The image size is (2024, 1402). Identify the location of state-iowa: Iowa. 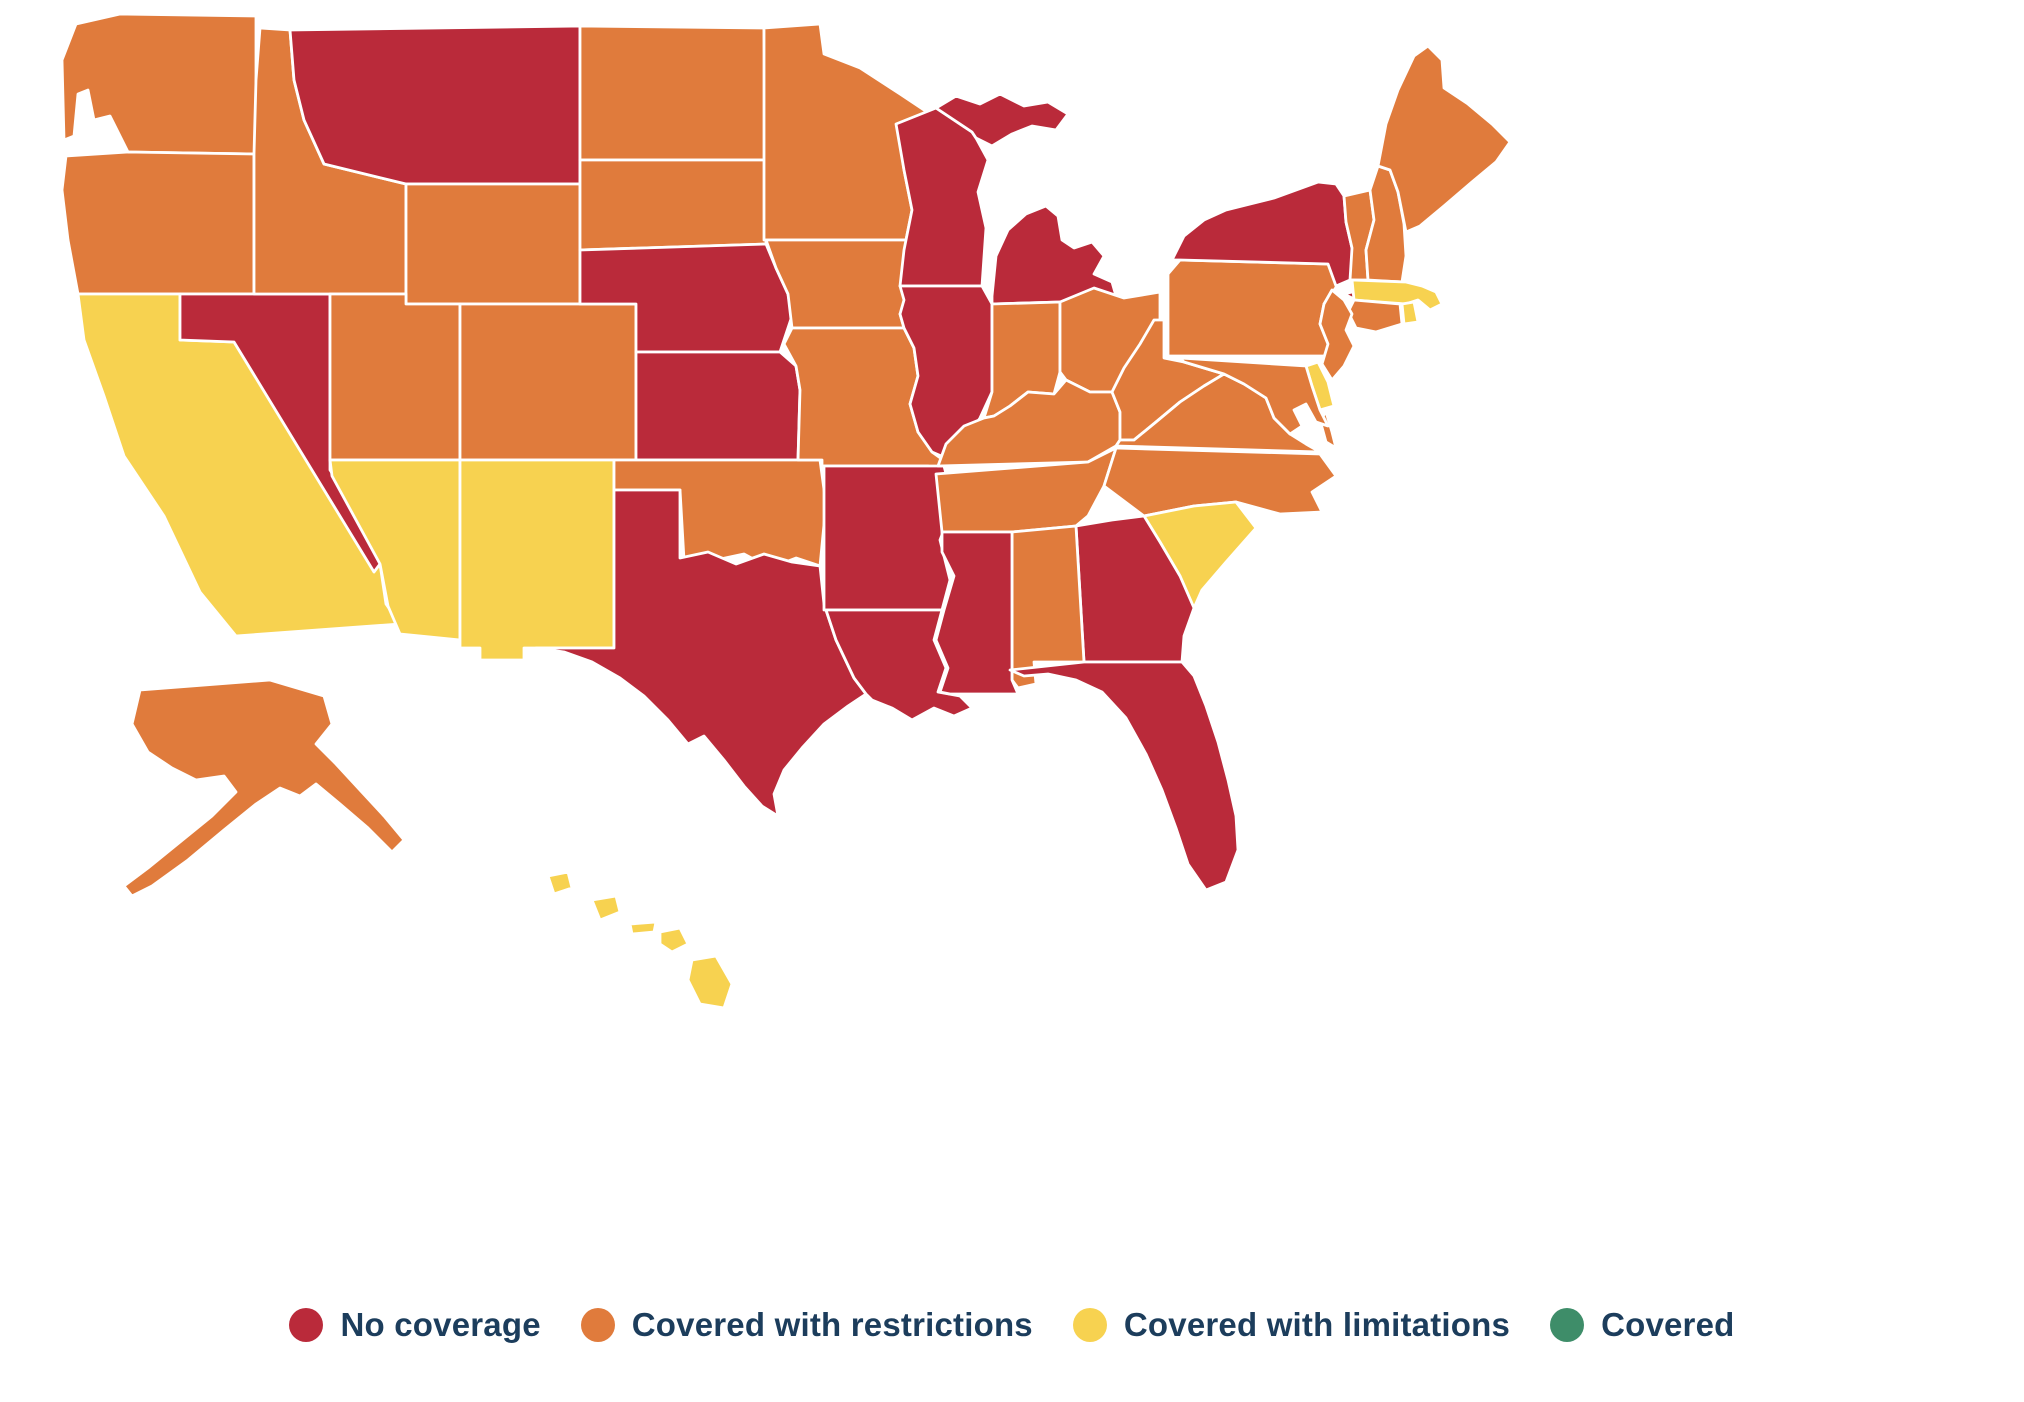
(843, 284).